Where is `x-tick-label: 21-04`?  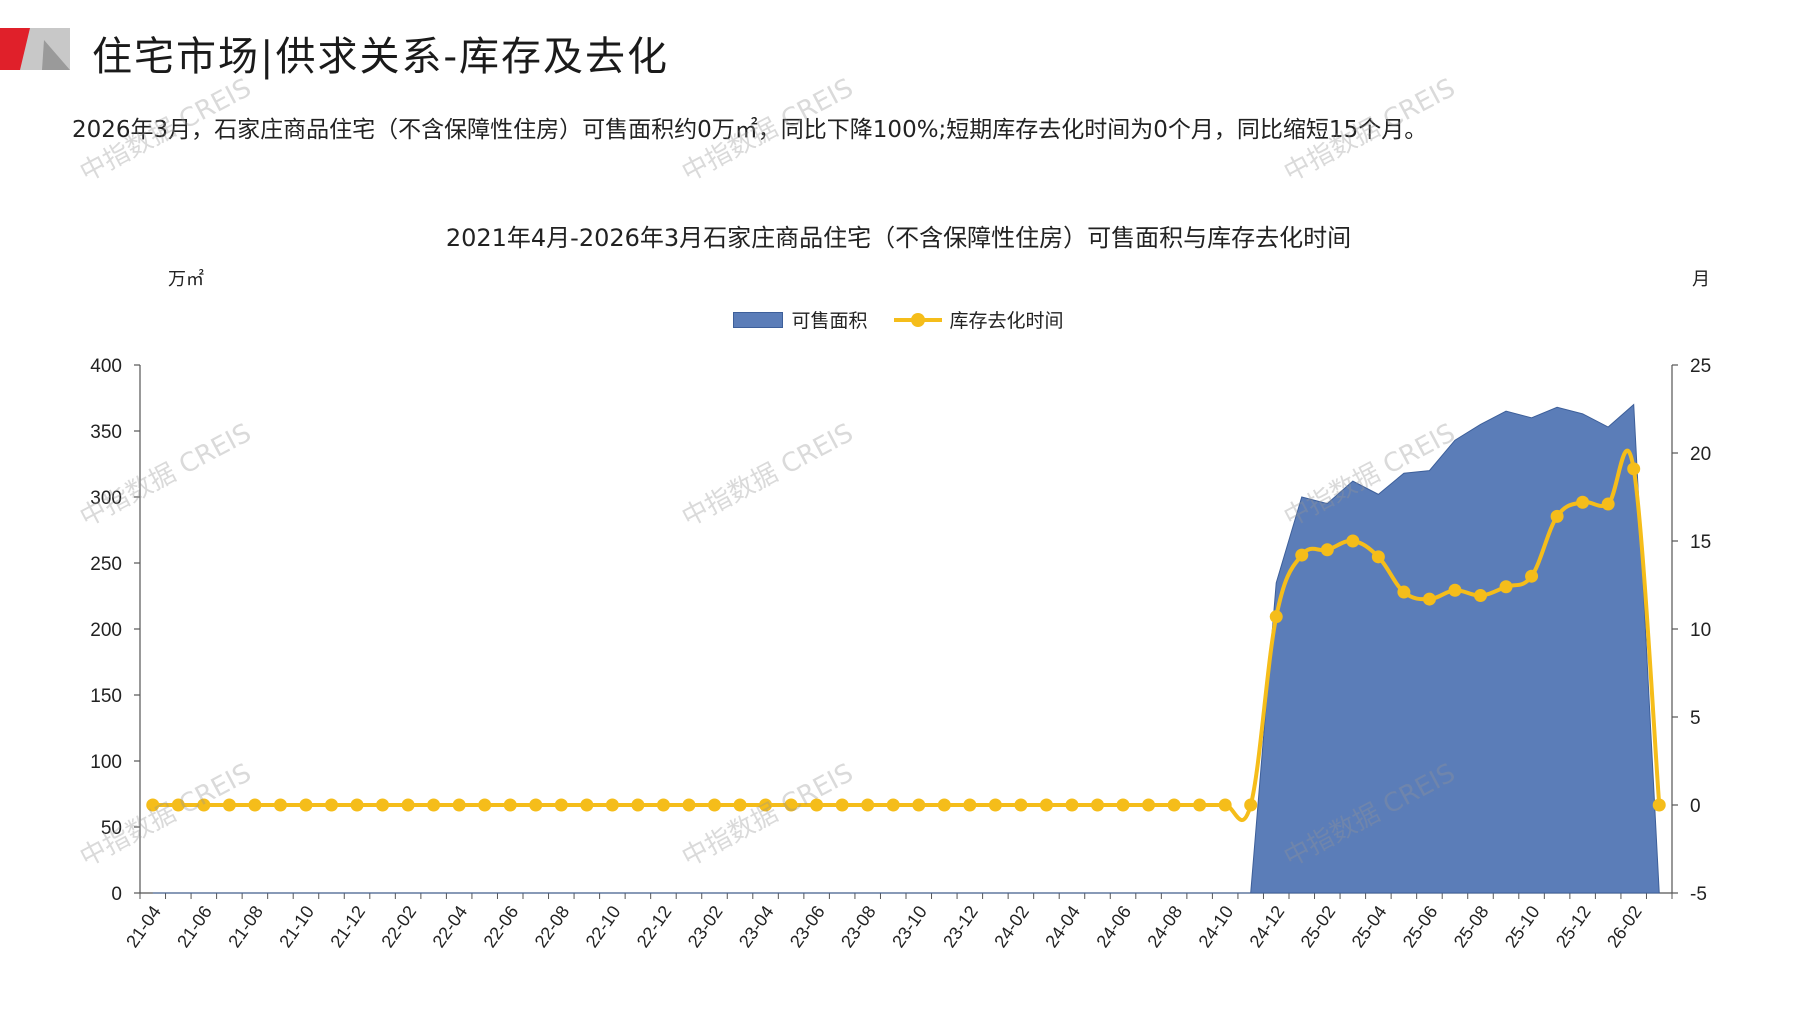 x-tick-label: 21-04 is located at coordinates (143, 926).